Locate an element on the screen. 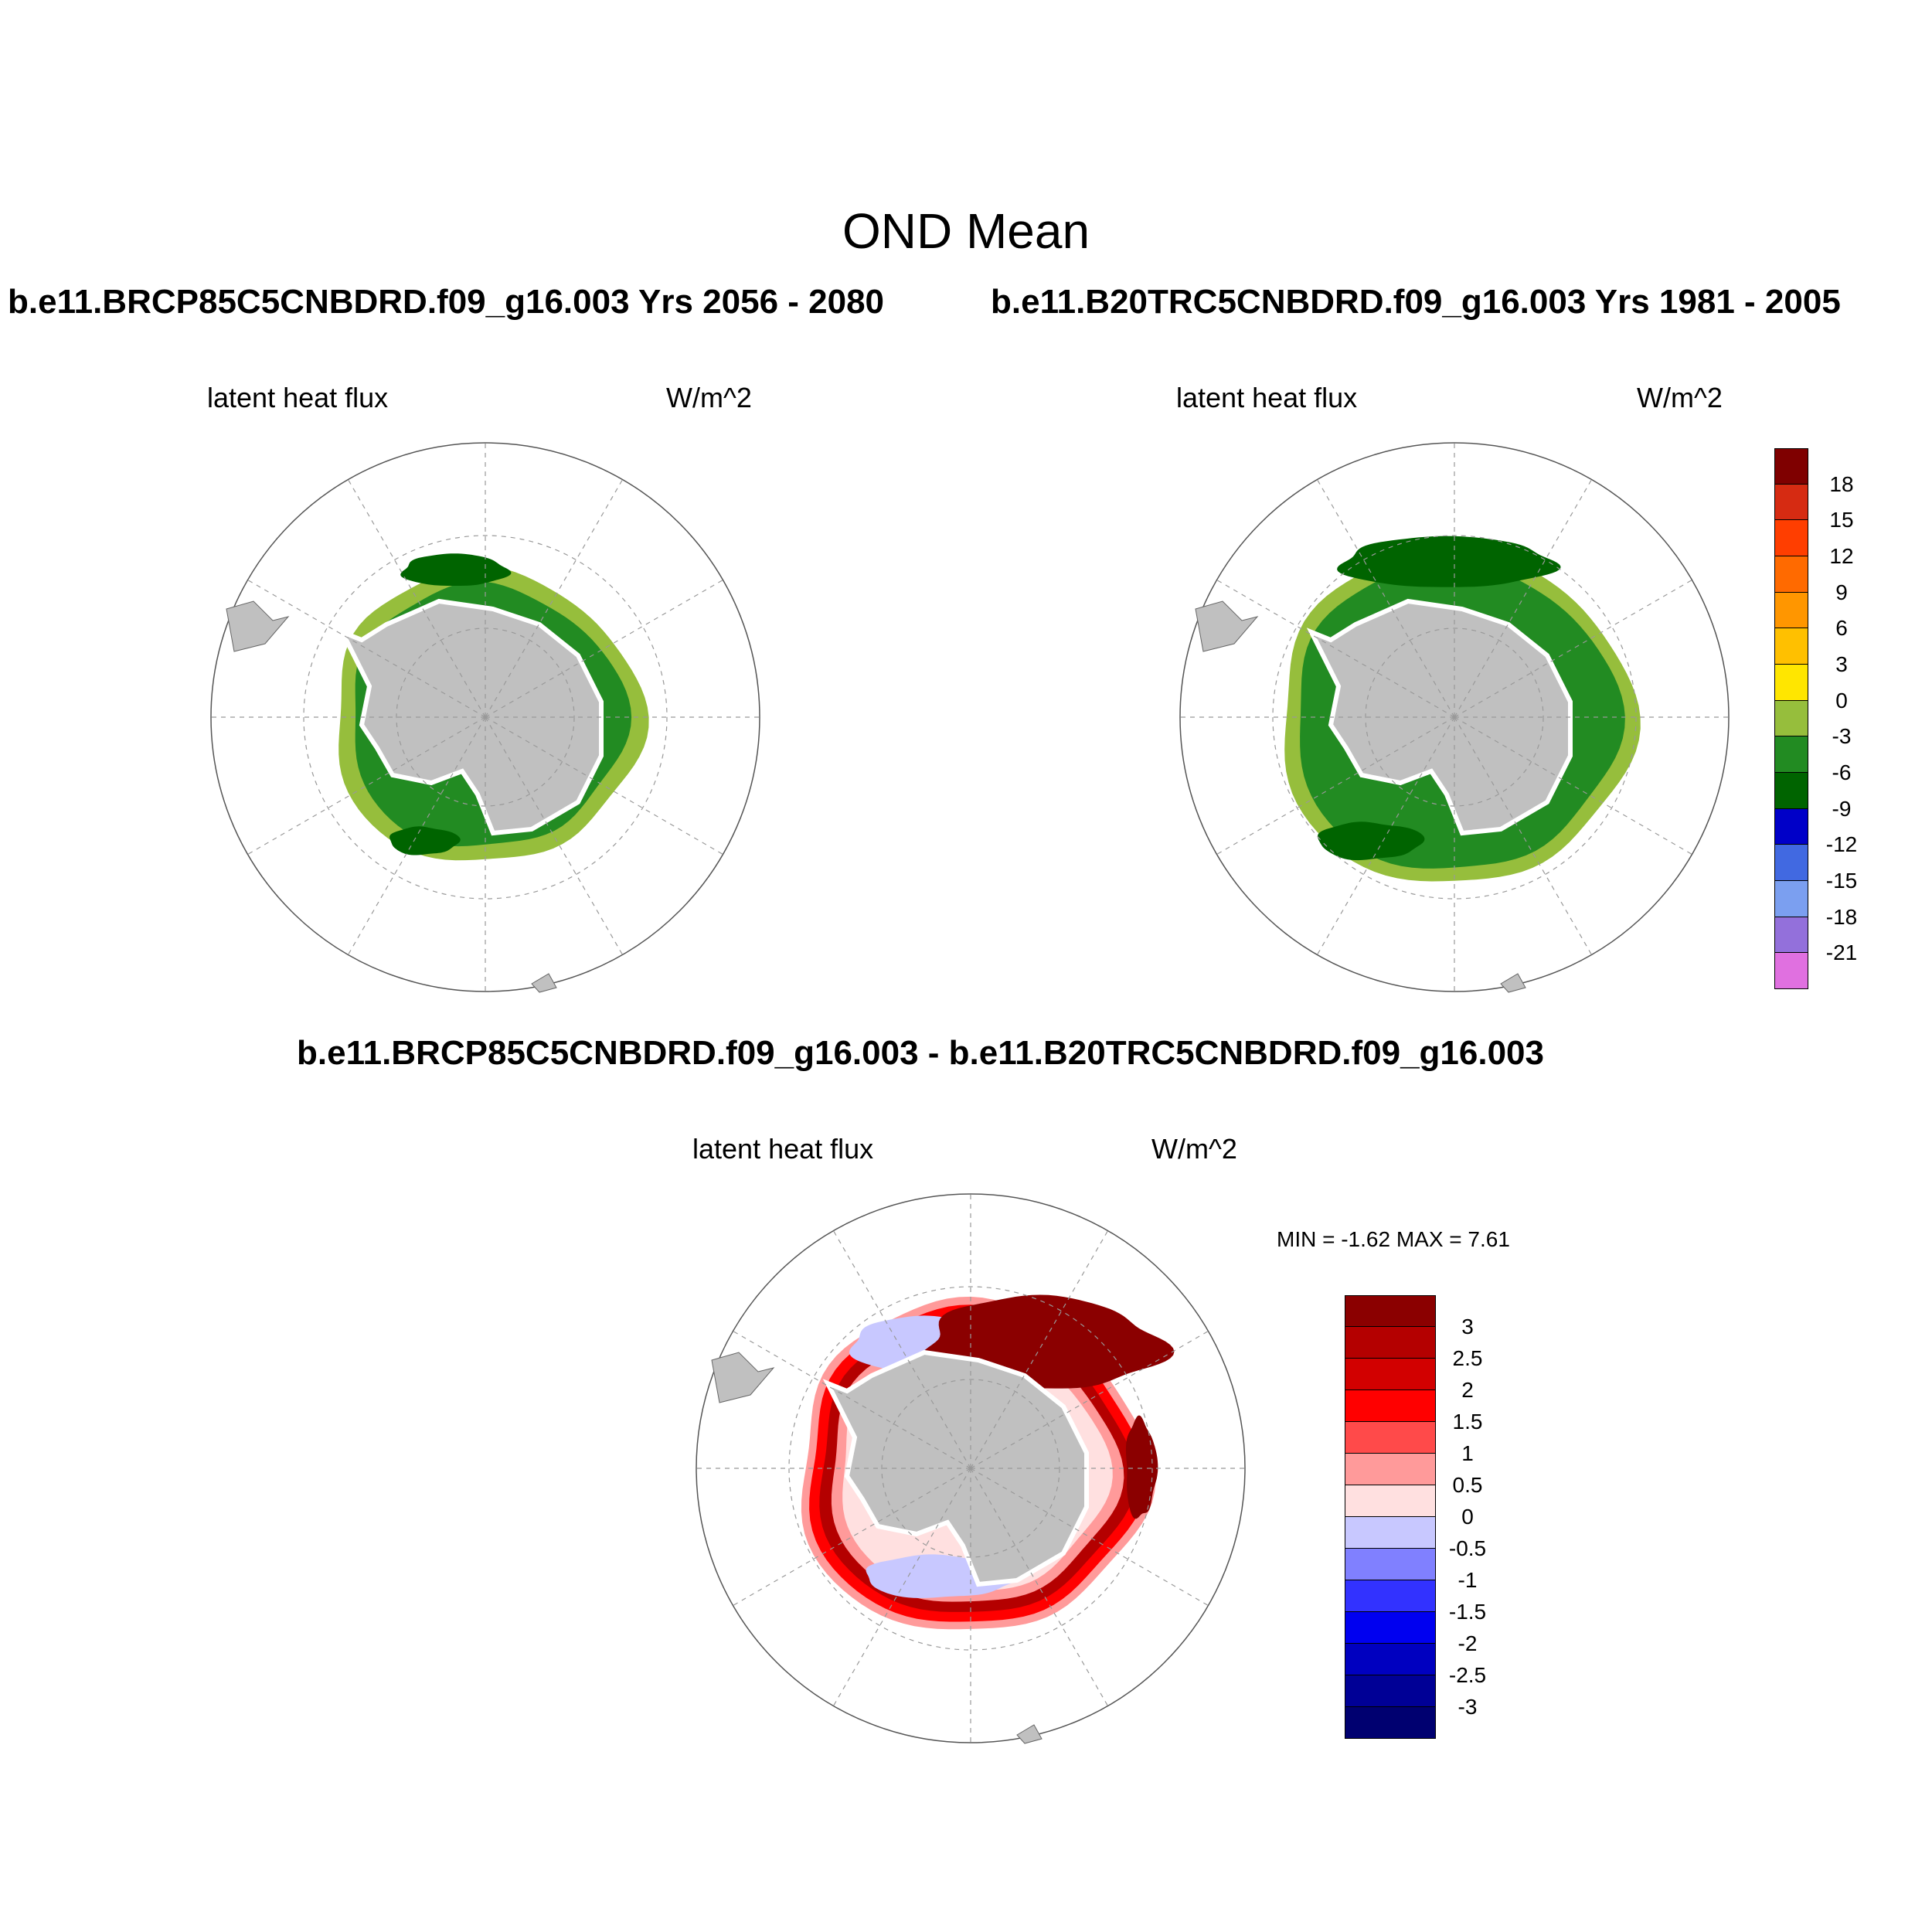 This screenshot has width=1932, height=1932. colorbar-label: 15 is located at coordinates (1842, 520).